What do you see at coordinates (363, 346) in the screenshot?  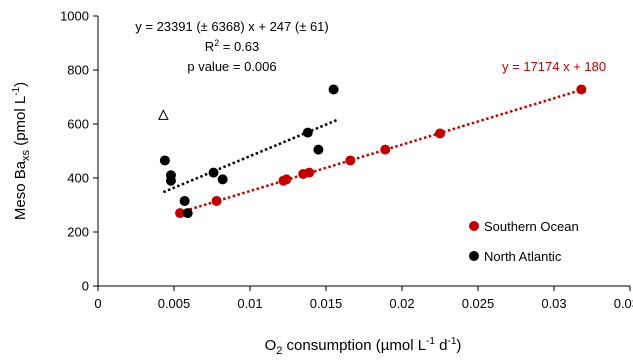 I see `x-axis-label: O2 consumption (µmol L-1 d-1)` at bounding box center [363, 346].